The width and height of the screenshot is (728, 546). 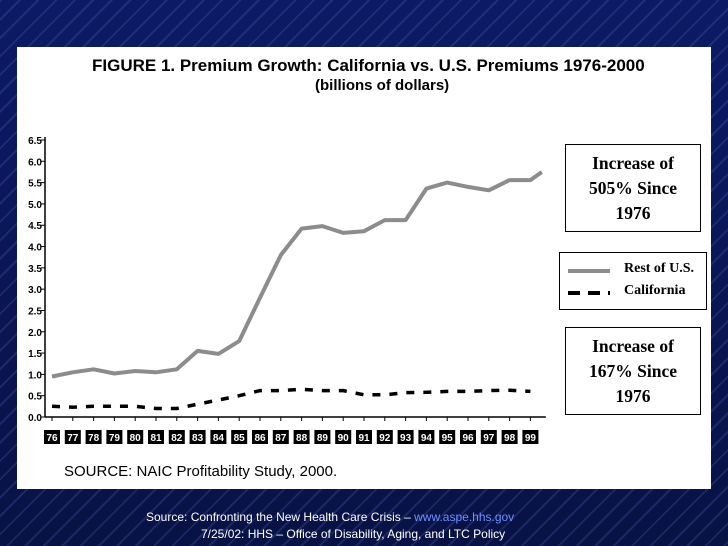 What do you see at coordinates (382, 85) in the screenshot?
I see `chart-subtitle: (billions of dollars)` at bounding box center [382, 85].